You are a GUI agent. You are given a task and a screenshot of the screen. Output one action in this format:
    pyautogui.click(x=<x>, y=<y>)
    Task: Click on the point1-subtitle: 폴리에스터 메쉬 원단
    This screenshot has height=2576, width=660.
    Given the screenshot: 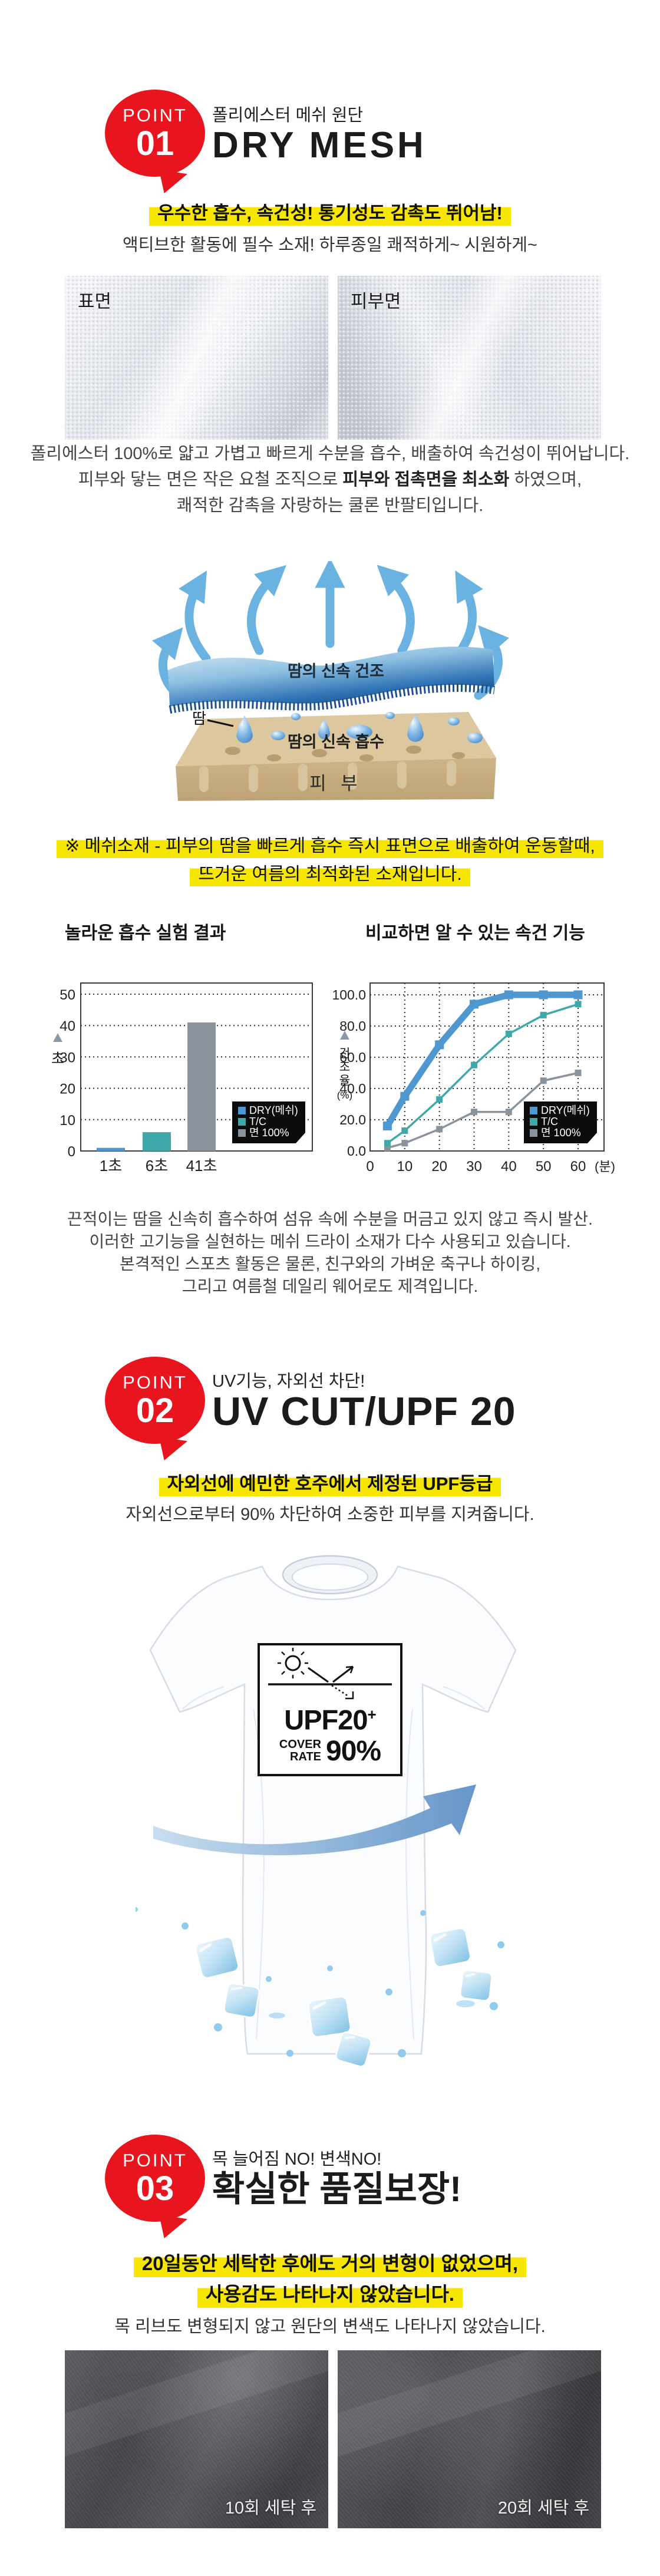 What is the action you would take?
    pyautogui.click(x=288, y=116)
    